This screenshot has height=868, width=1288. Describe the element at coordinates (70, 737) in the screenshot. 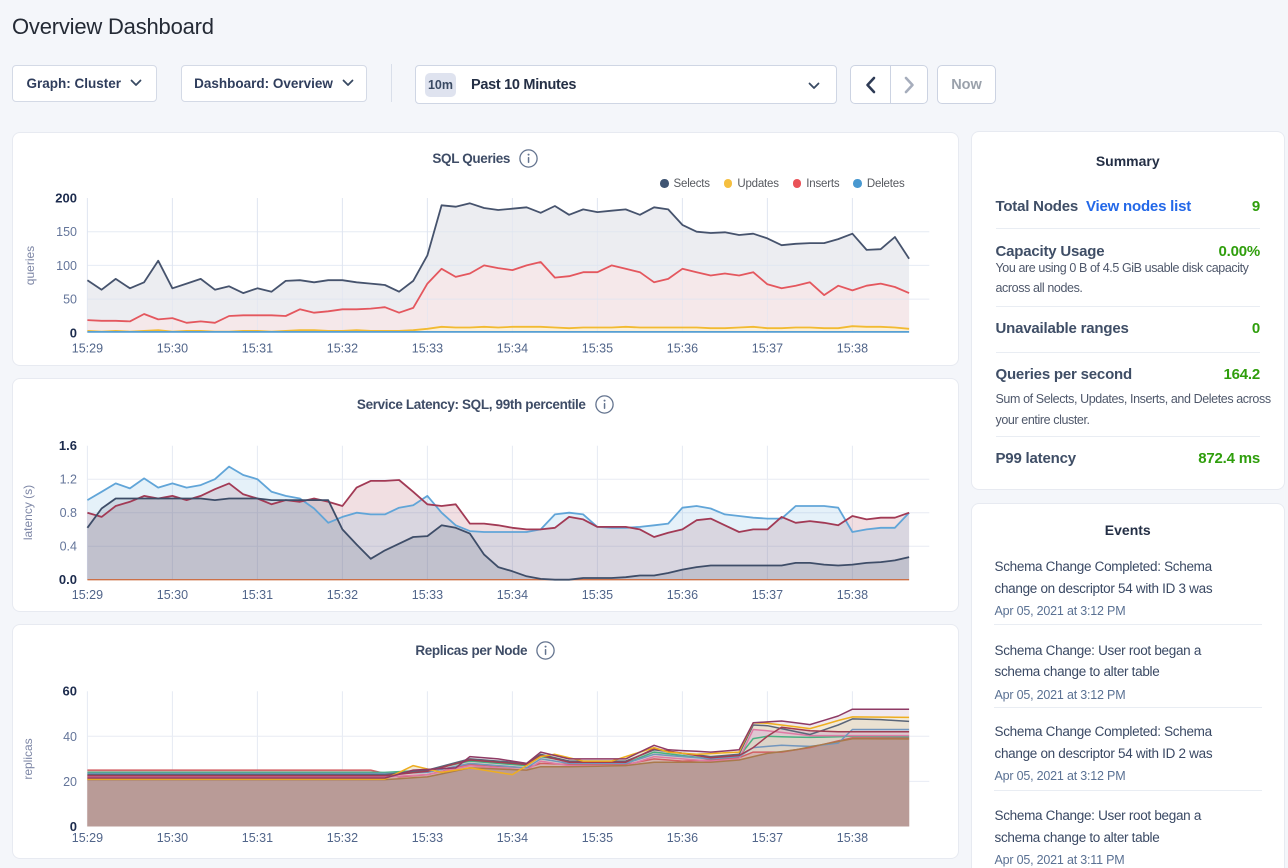

I see `svg-text: 40` at that location.